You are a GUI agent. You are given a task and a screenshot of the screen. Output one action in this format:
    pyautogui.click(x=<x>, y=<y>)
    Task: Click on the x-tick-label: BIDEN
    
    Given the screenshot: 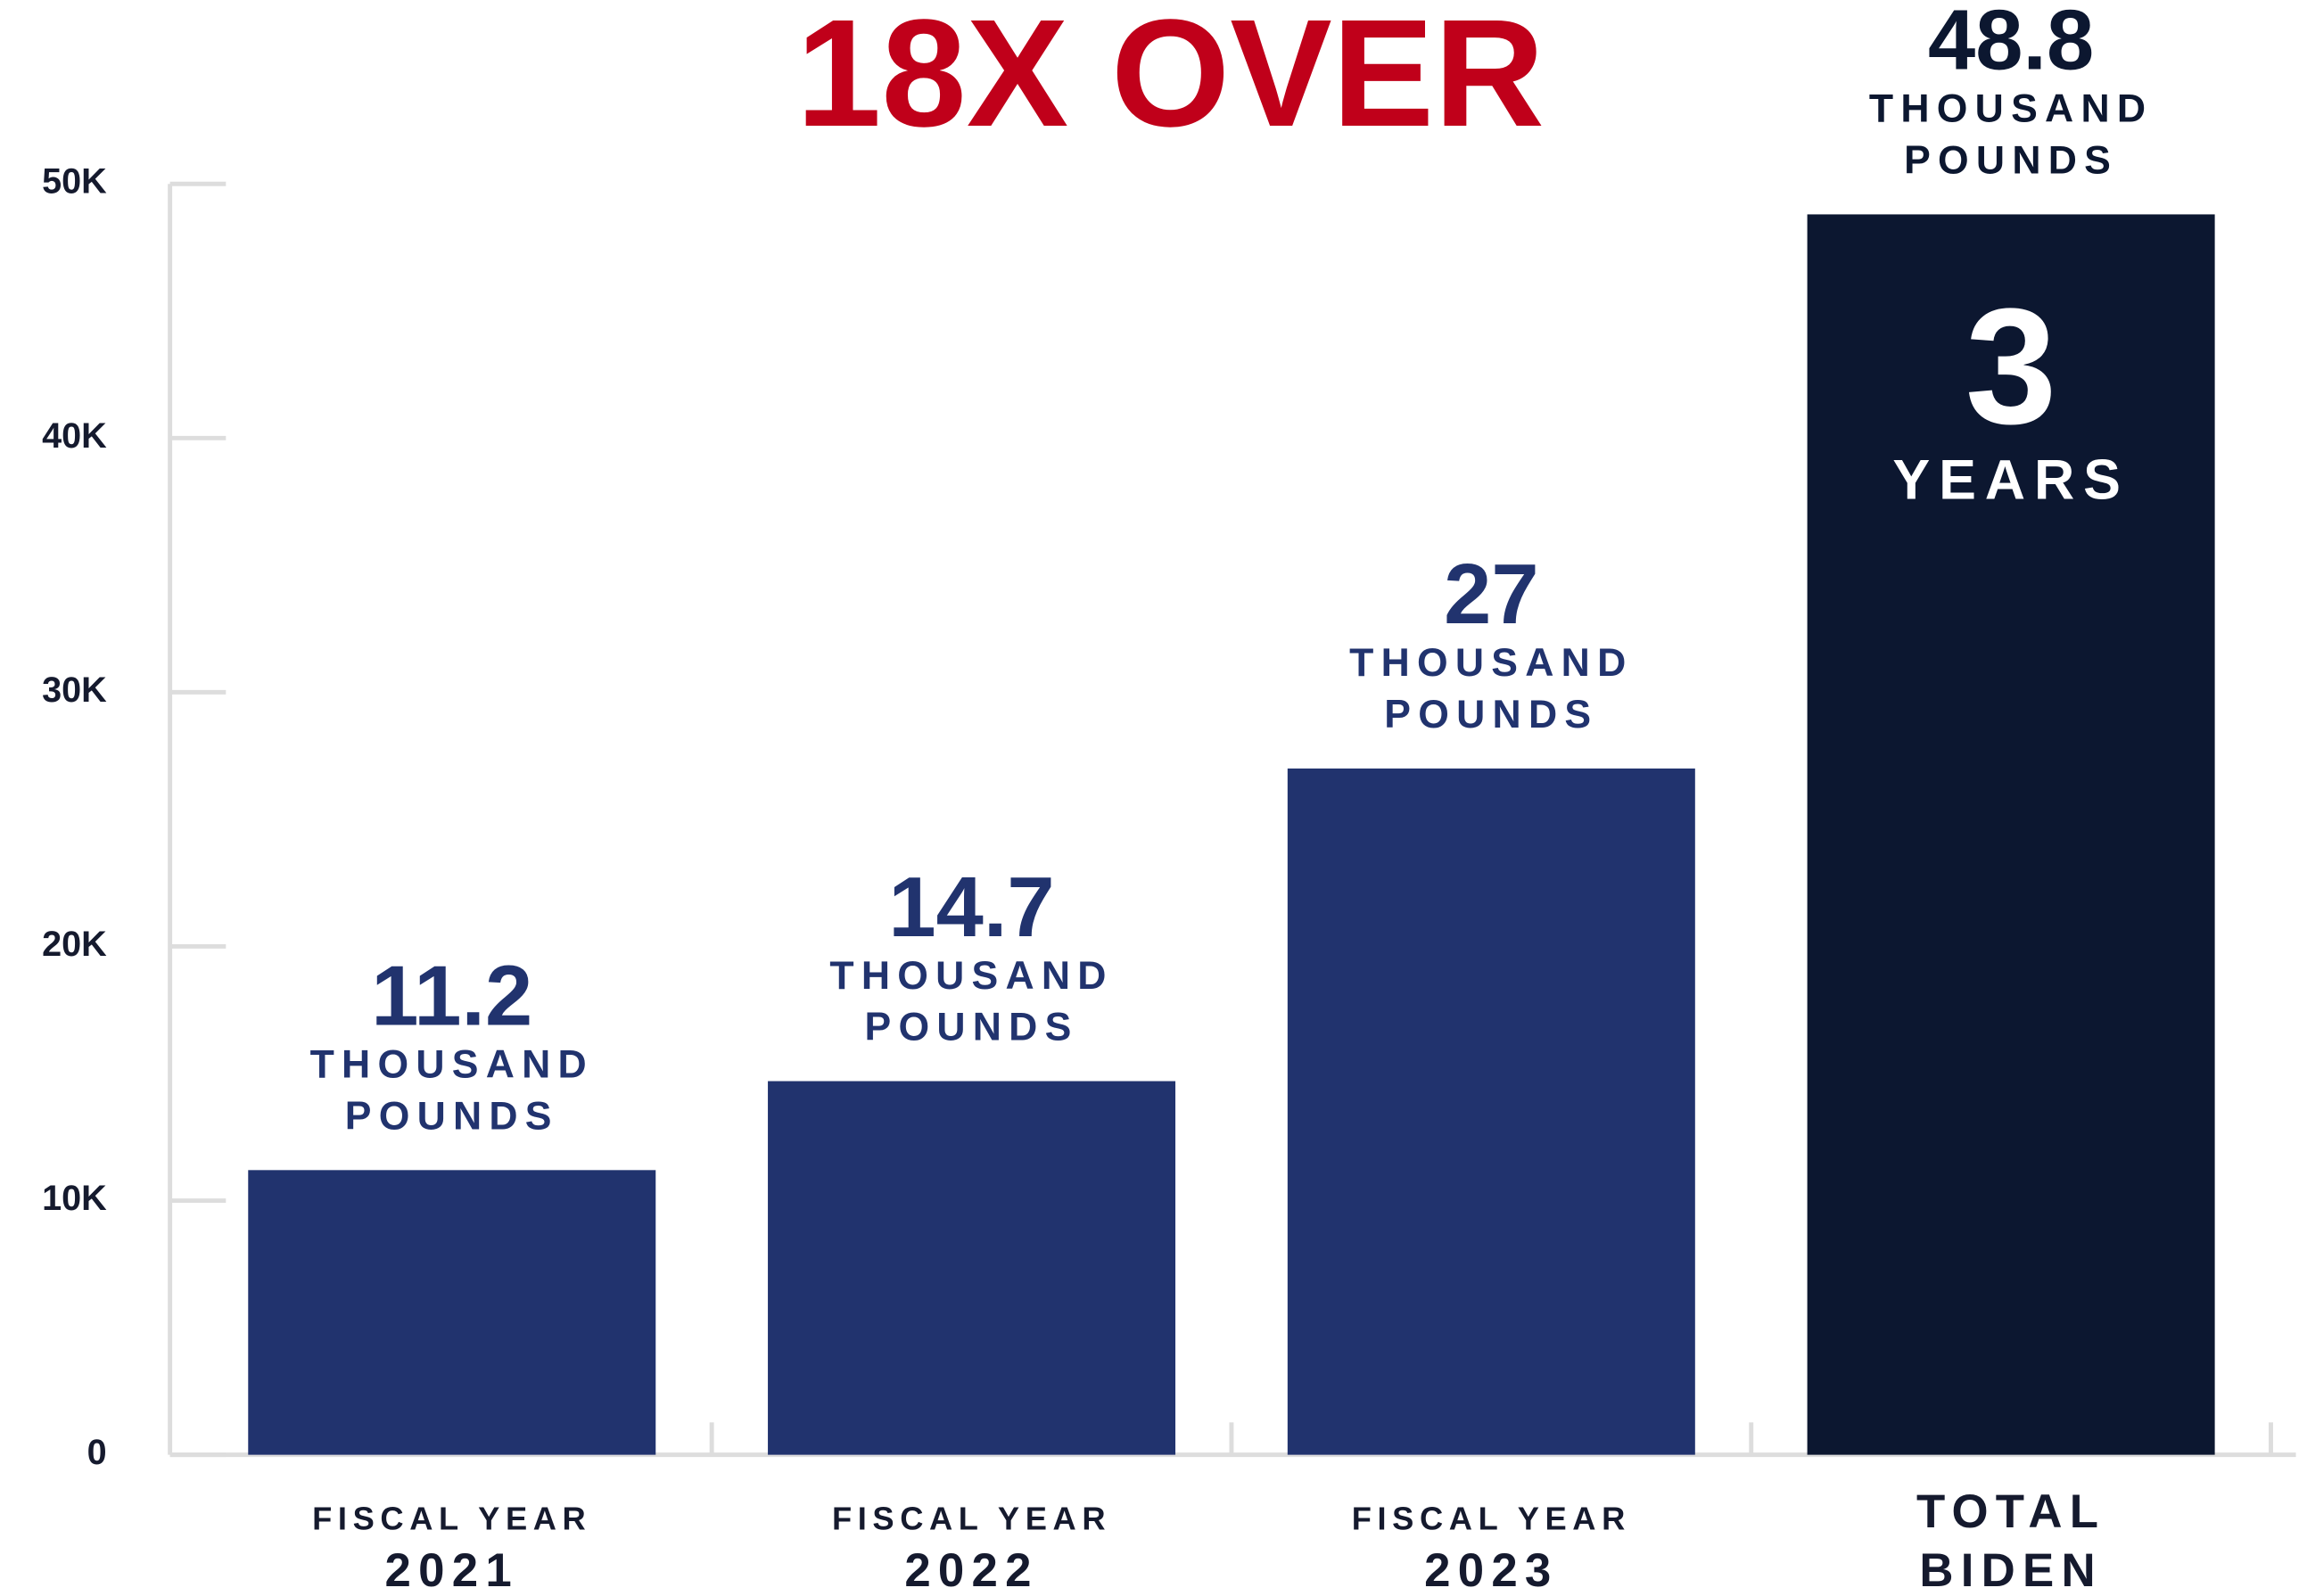 What is the action you would take?
    pyautogui.click(x=2010, y=1570)
    